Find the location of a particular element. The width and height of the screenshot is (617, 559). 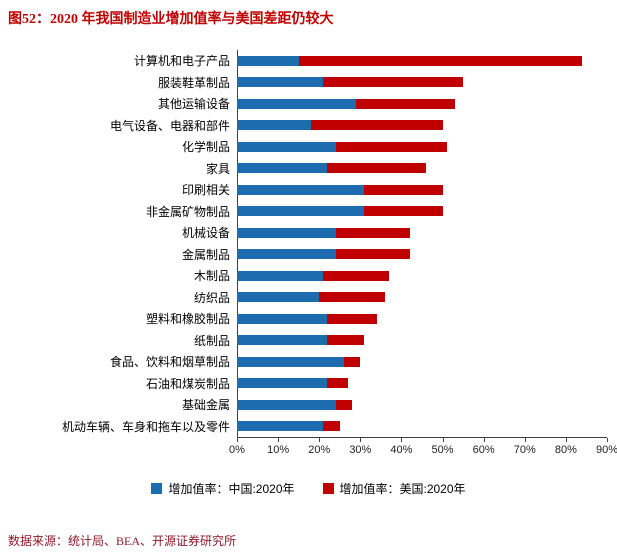

data-source-note: 数据来源：统计局、BEA、开源证券研究所 is located at coordinates (122, 541).